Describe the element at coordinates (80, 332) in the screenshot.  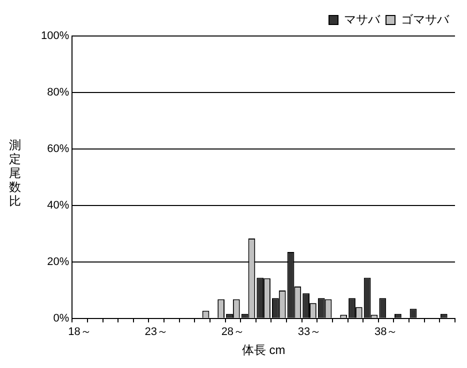
I see `x-tick-label: 18～` at that location.